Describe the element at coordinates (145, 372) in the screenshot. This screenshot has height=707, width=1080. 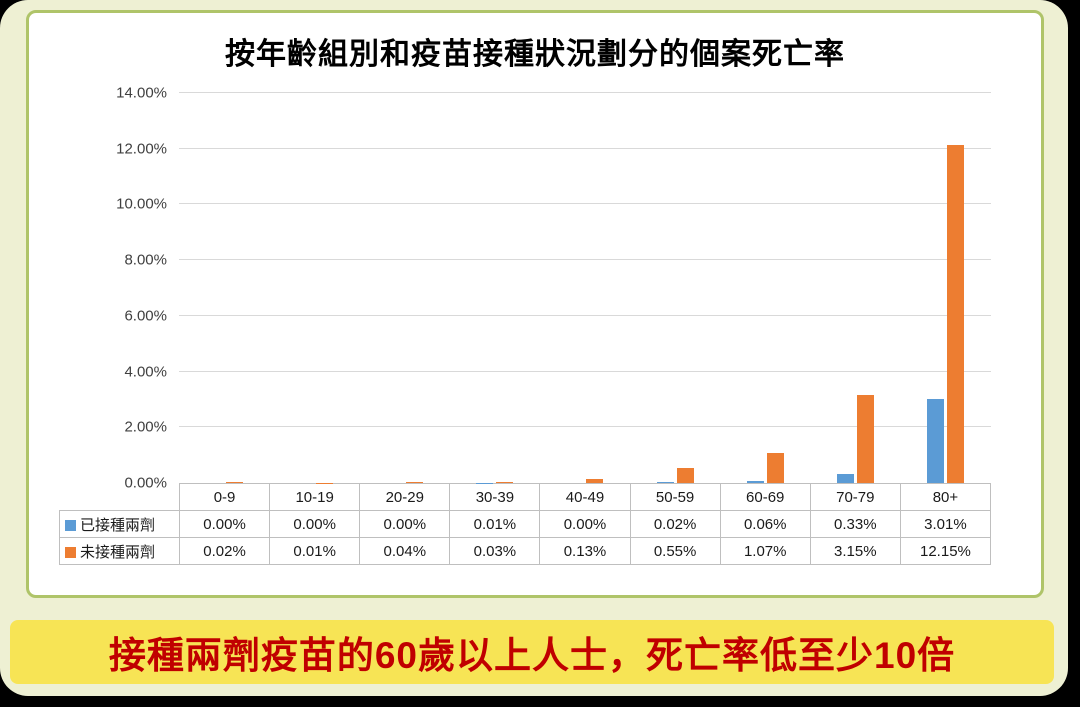
I see `y-tick-label: 4.00%` at that location.